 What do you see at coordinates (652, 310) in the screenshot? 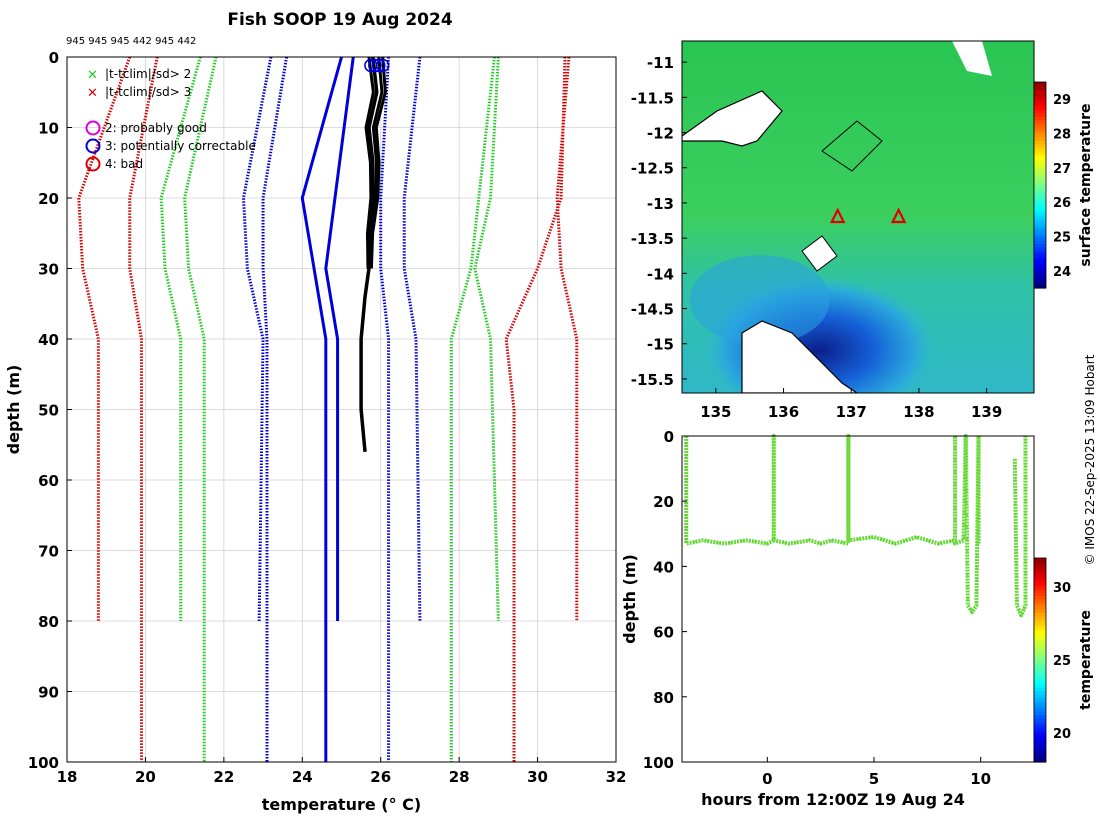
I see `map-y-tick-label: -14.5` at bounding box center [652, 310].